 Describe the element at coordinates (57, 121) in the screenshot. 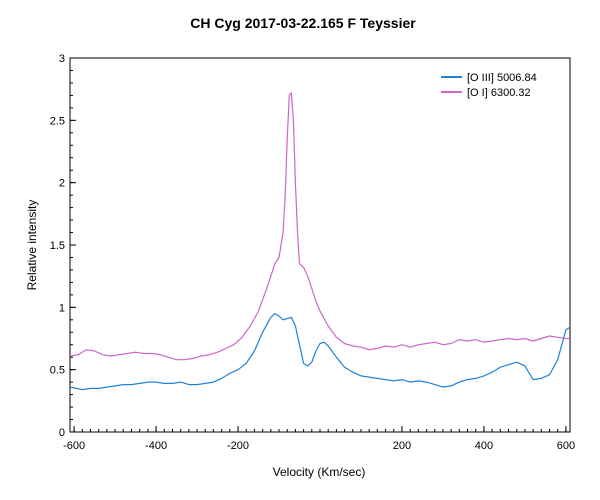

I see `y-tick-label: 2.5` at that location.